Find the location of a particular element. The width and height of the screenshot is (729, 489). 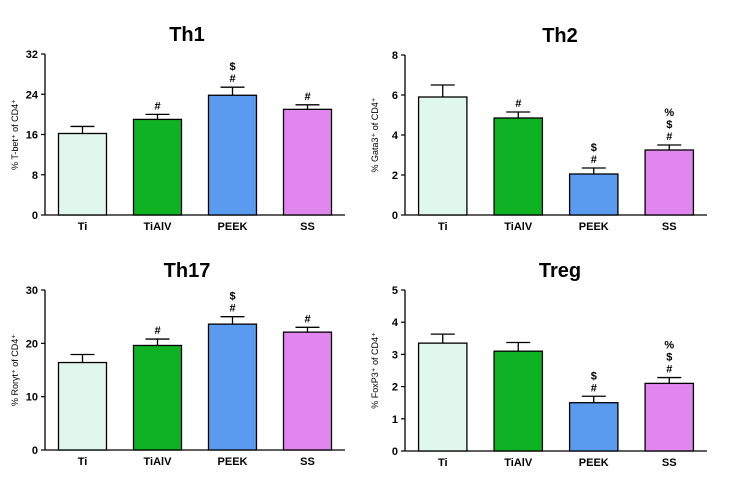

y-tick-label: 3 is located at coordinates (395, 355).